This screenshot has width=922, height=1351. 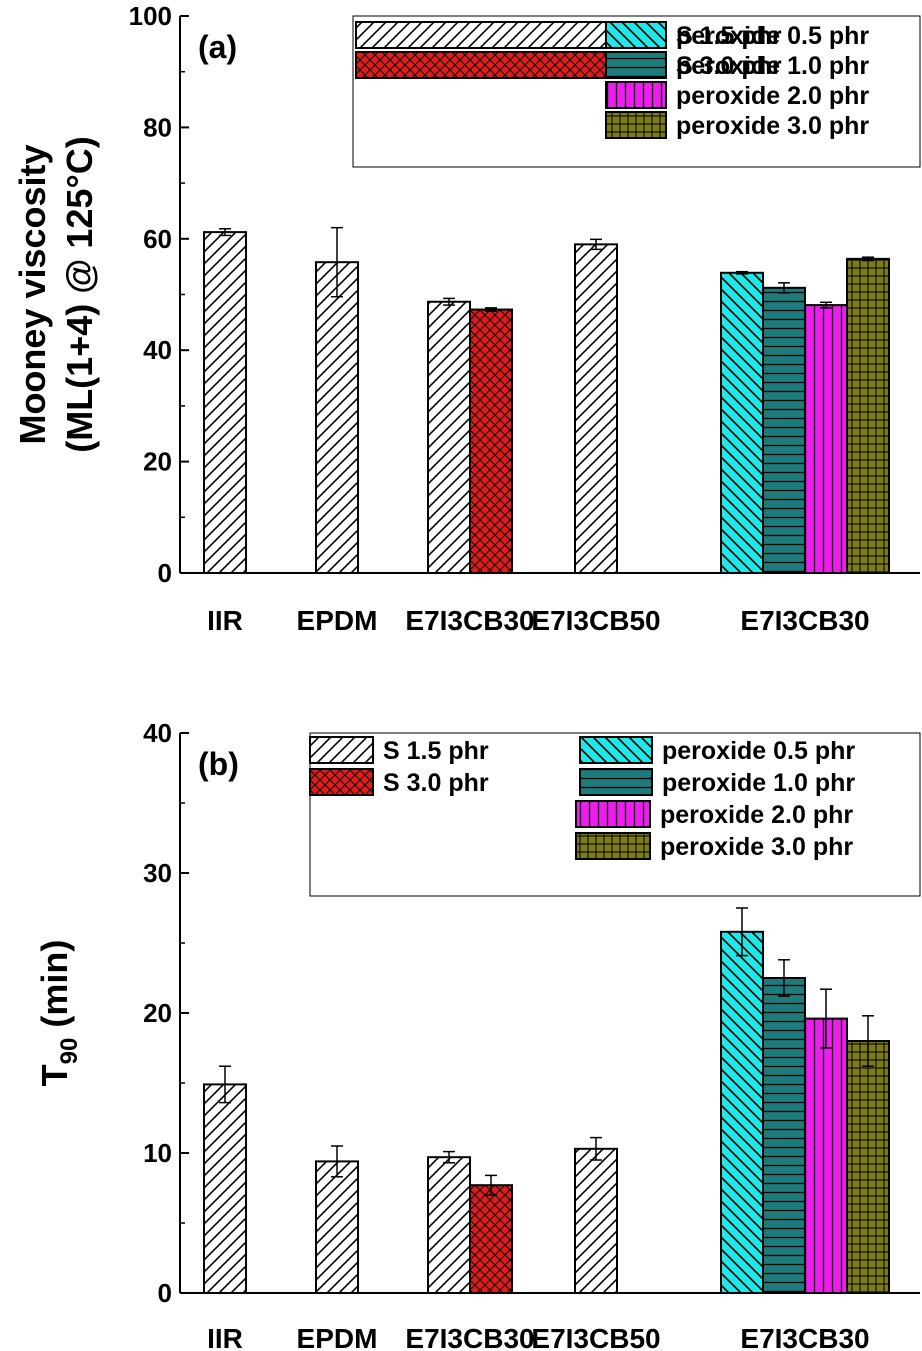 I want to click on panel-label: (a), so click(x=217, y=47).